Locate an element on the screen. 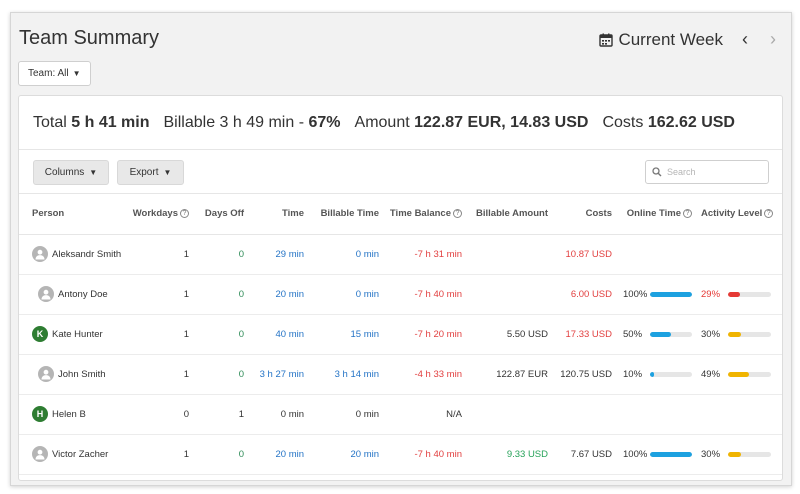 Image resolution: width=800 pixels, height=494 pixels. person-name: Kate Hunter is located at coordinates (77, 334).